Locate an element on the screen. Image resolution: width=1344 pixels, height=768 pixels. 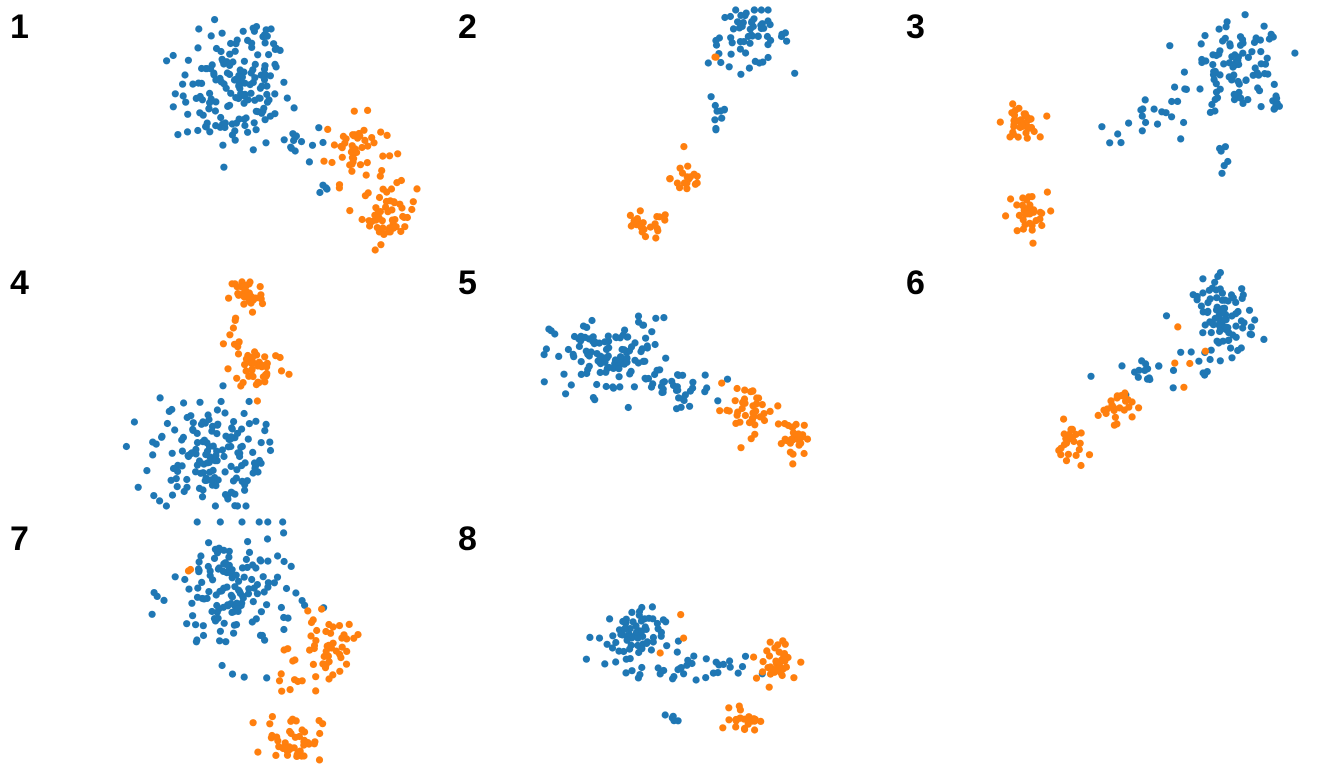
panel-number-label: 5 is located at coordinates (467, 283).